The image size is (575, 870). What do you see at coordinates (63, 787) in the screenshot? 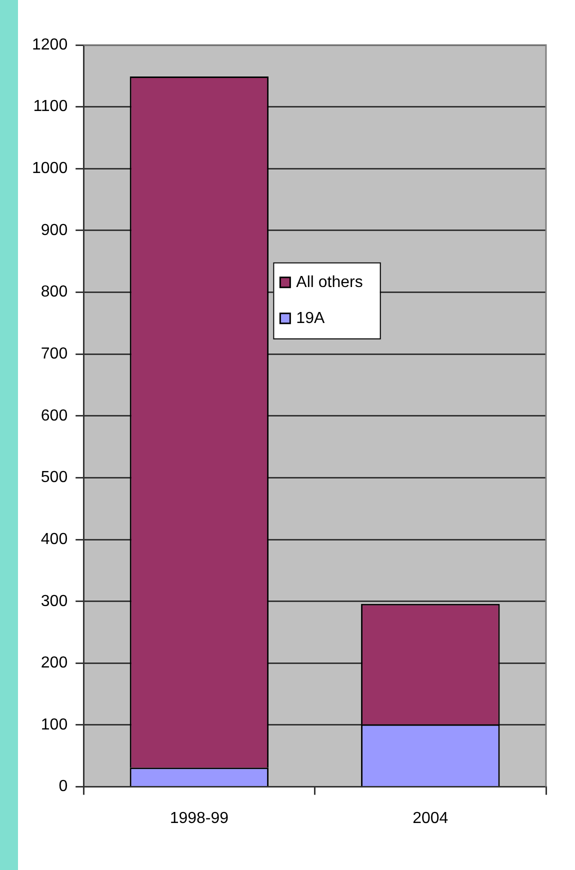
I see `y-tick-label: 0` at bounding box center [63, 787].